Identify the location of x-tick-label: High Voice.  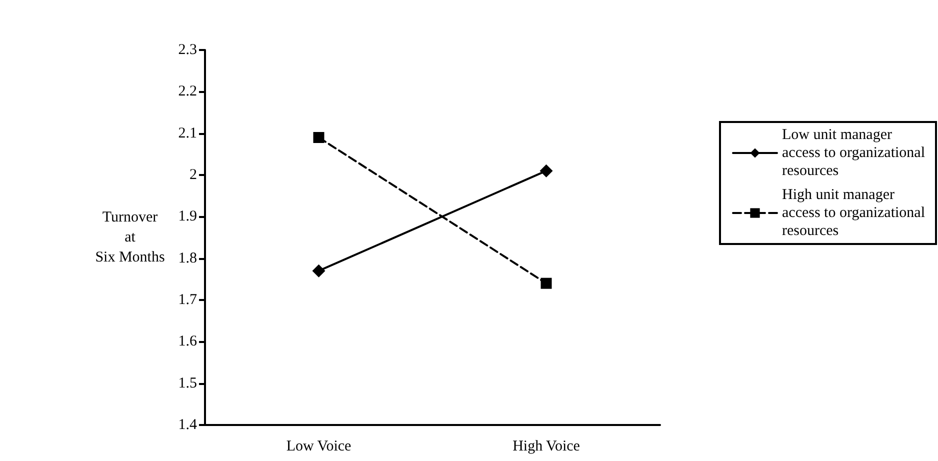
(546, 446).